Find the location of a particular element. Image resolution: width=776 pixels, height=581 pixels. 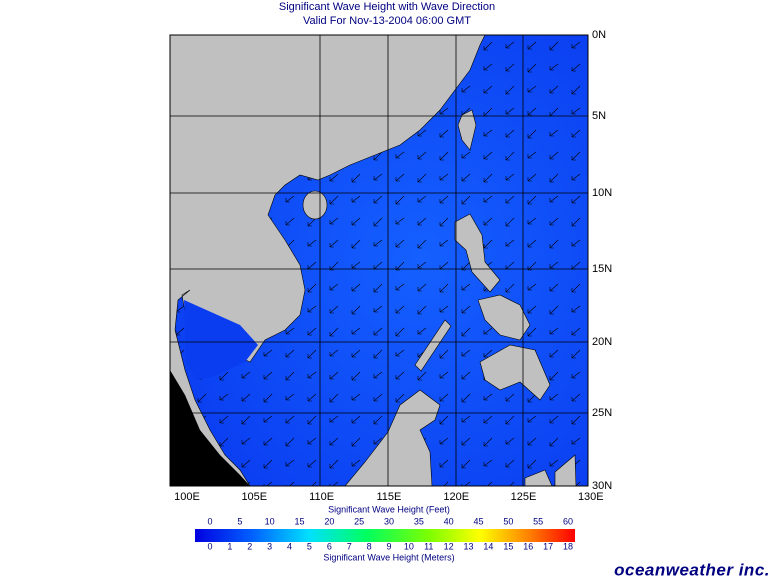

lon-label: 130E is located at coordinates (591, 497).